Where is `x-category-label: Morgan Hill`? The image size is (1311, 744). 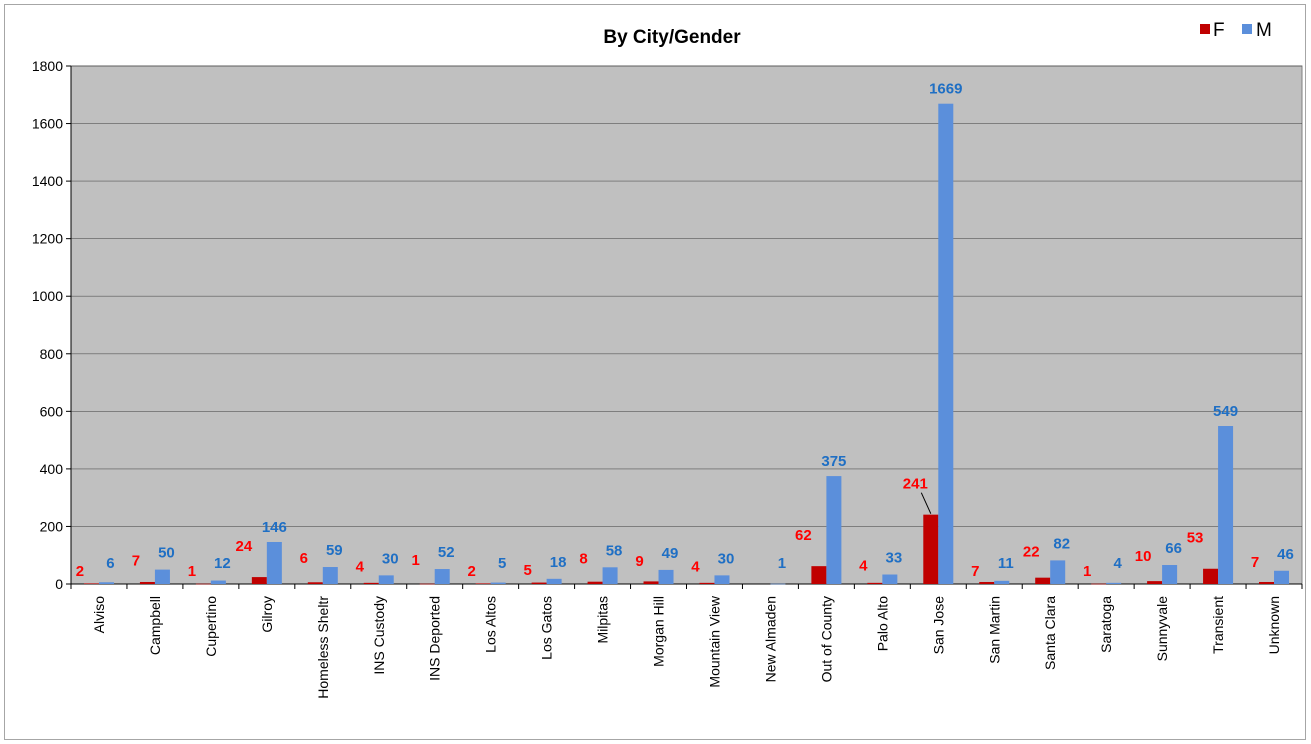 x-category-label: Morgan Hill is located at coordinates (659, 631).